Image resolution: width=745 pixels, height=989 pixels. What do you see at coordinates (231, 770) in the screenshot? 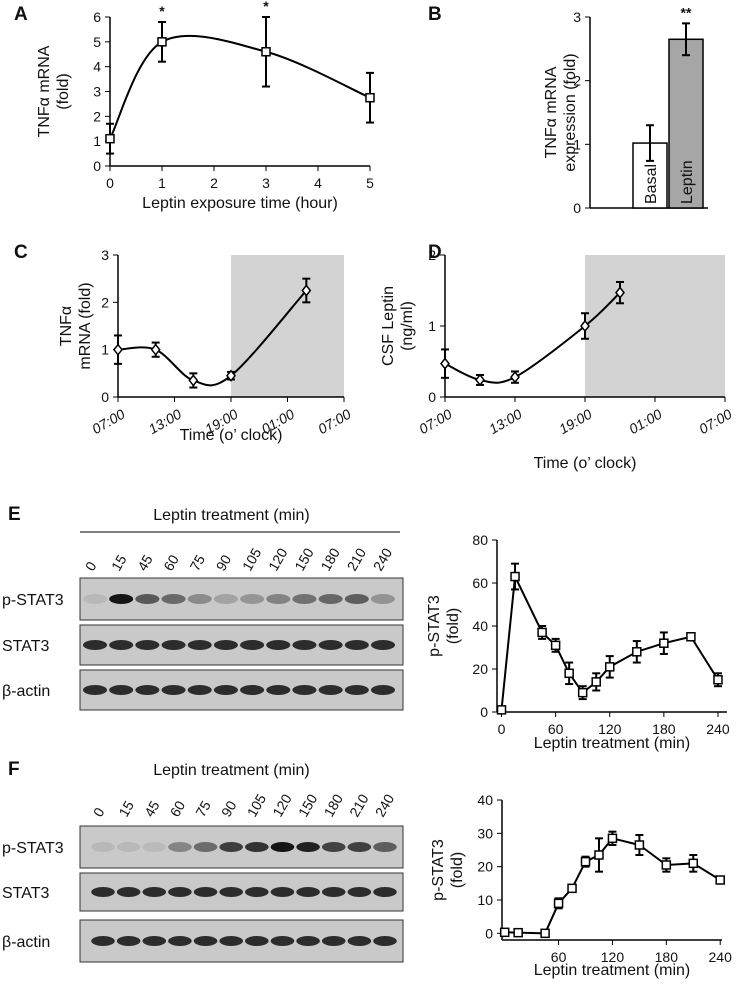
I see `blot-title: Leptin treatment (min)` at bounding box center [231, 770].